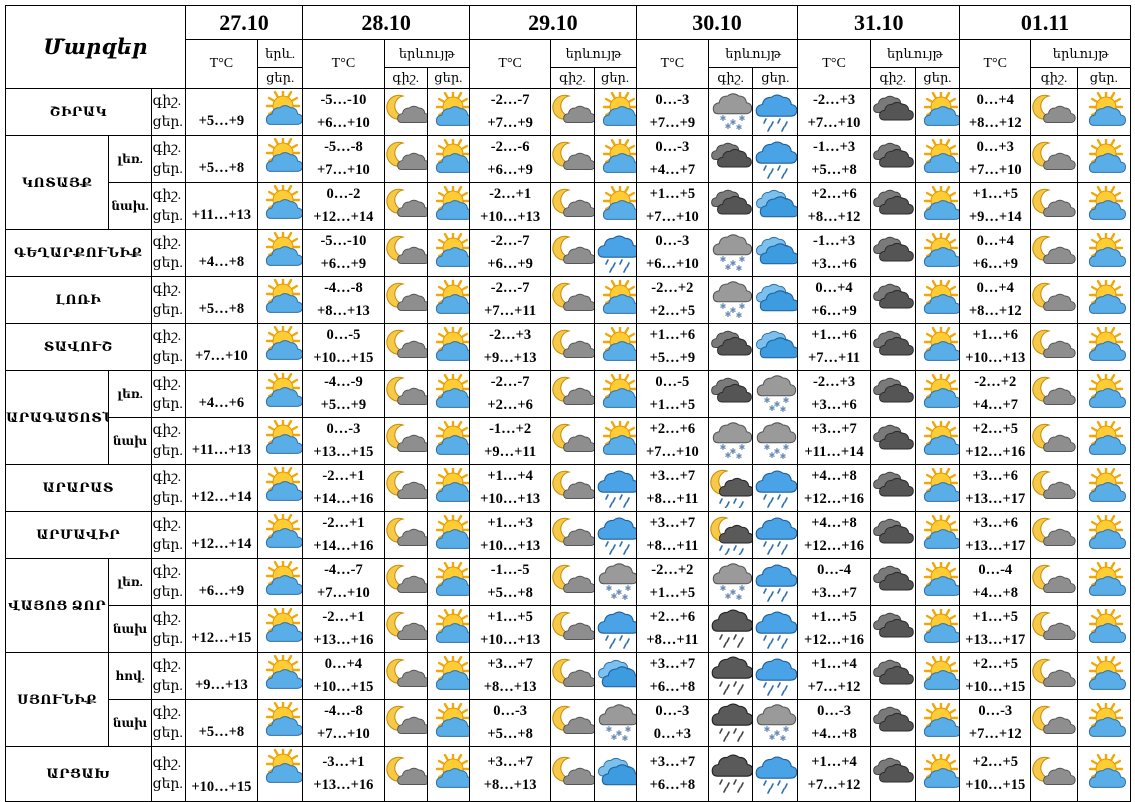 The height and width of the screenshot is (802, 1135). I want to click on night-temperature: -2…+2, so click(995, 382).